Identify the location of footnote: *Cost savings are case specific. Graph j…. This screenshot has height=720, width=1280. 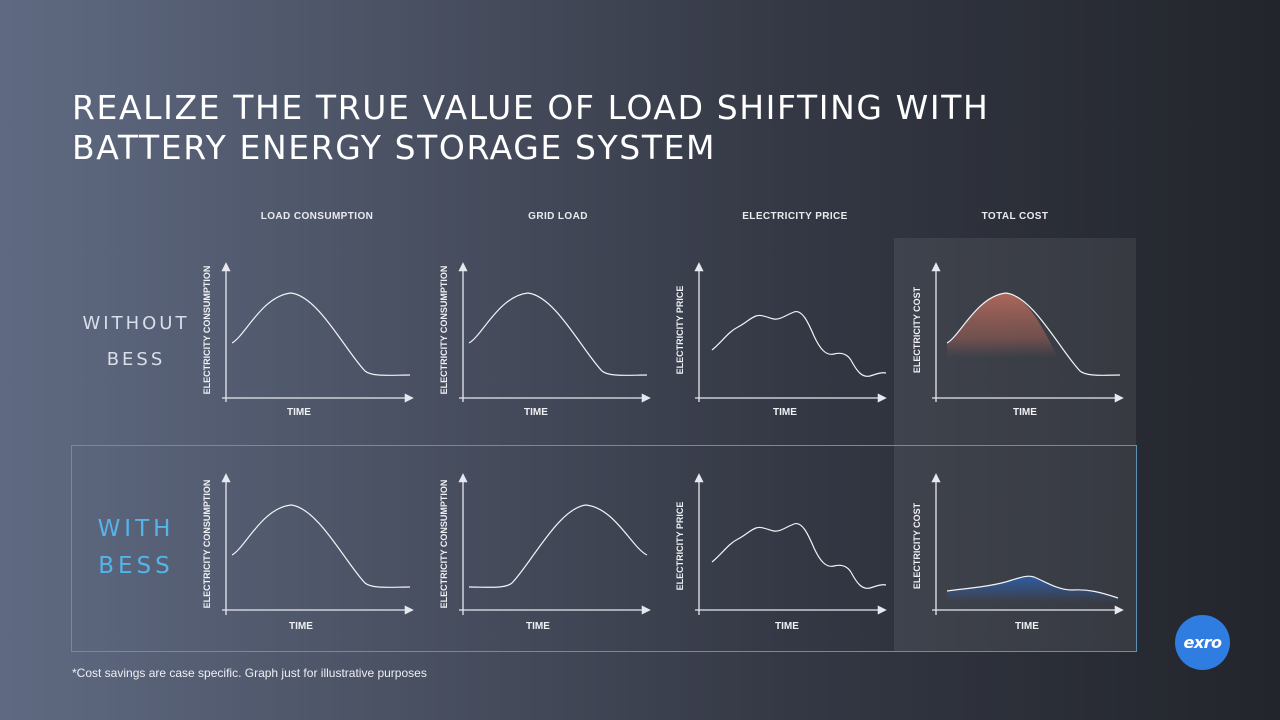
(249, 673).